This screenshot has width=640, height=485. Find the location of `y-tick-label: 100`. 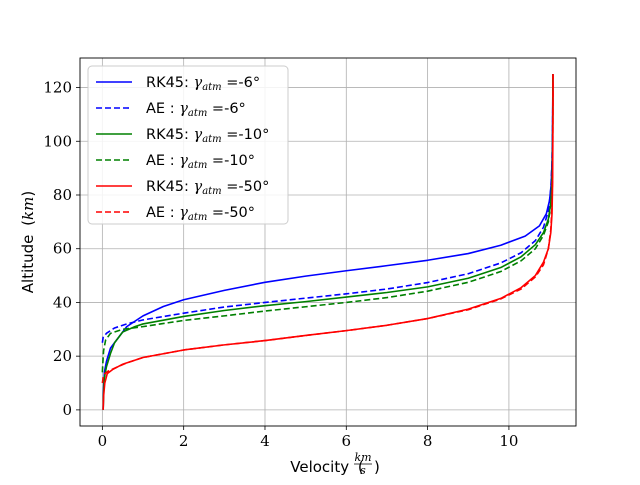

y-tick-label: 100 is located at coordinates (57, 141).